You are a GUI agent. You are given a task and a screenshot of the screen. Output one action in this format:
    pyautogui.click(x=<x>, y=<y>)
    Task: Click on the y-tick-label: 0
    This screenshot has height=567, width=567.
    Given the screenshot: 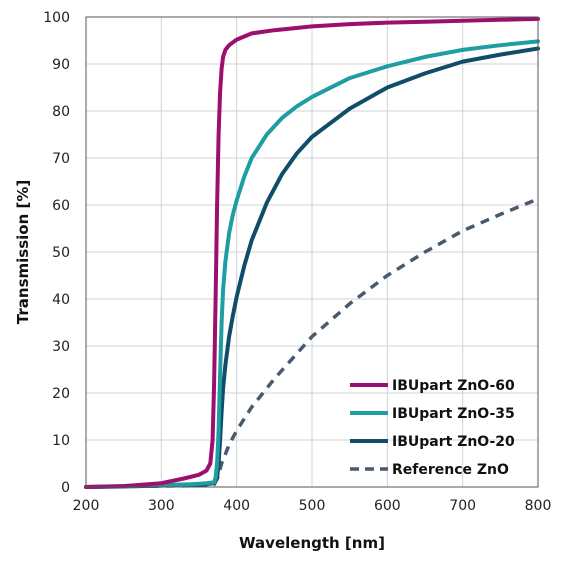 What is the action you would take?
    pyautogui.click(x=65, y=488)
    